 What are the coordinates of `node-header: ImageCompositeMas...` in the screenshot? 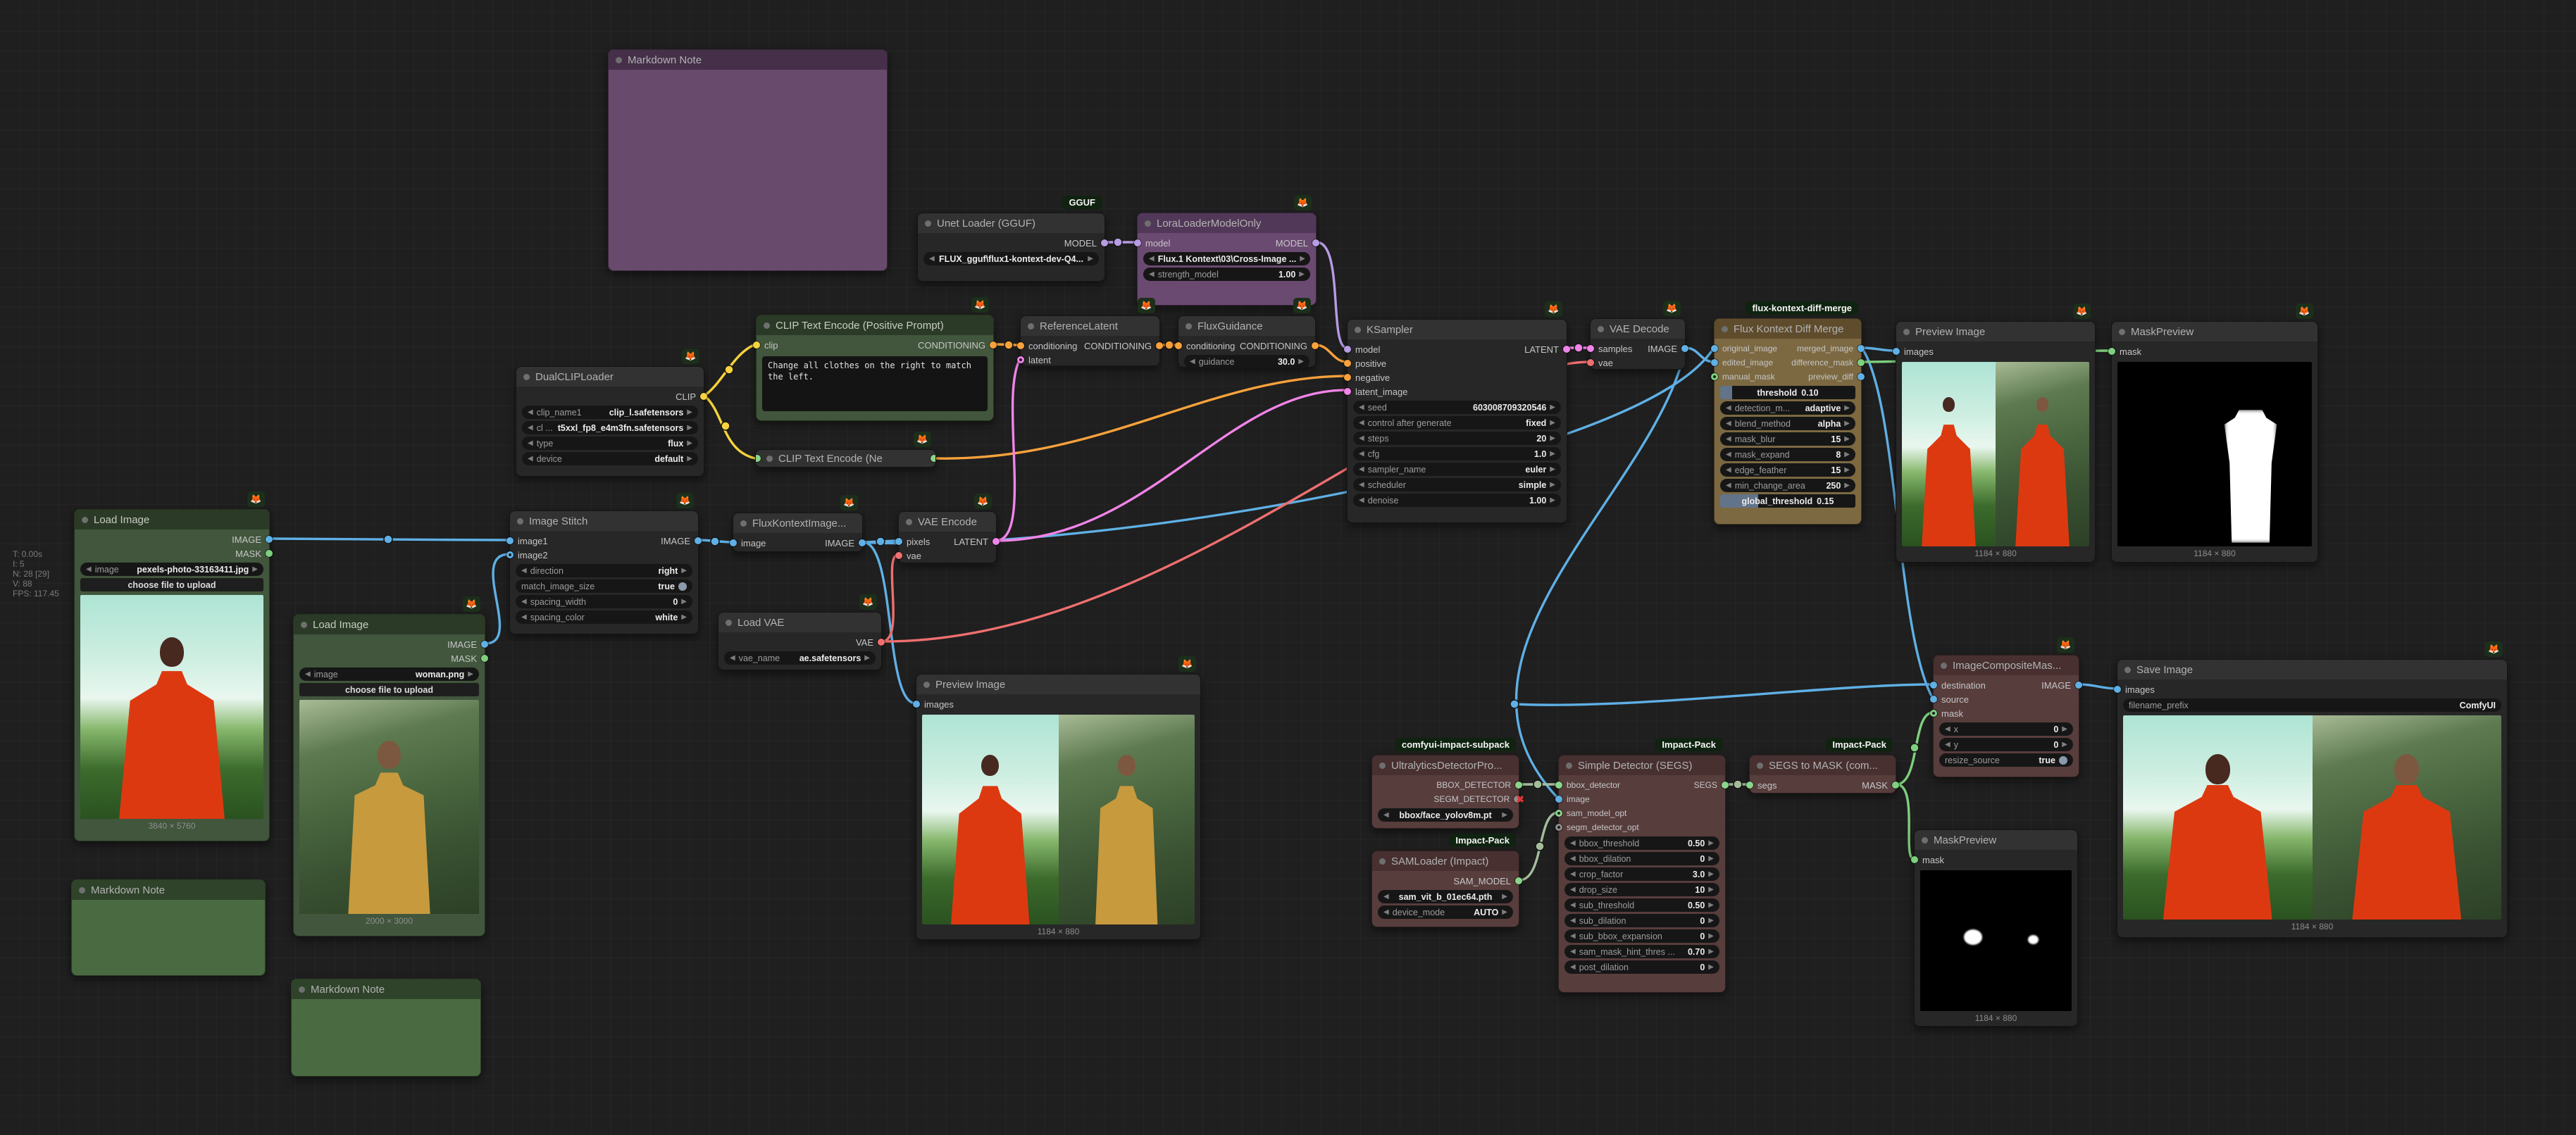 It's located at (2006, 665).